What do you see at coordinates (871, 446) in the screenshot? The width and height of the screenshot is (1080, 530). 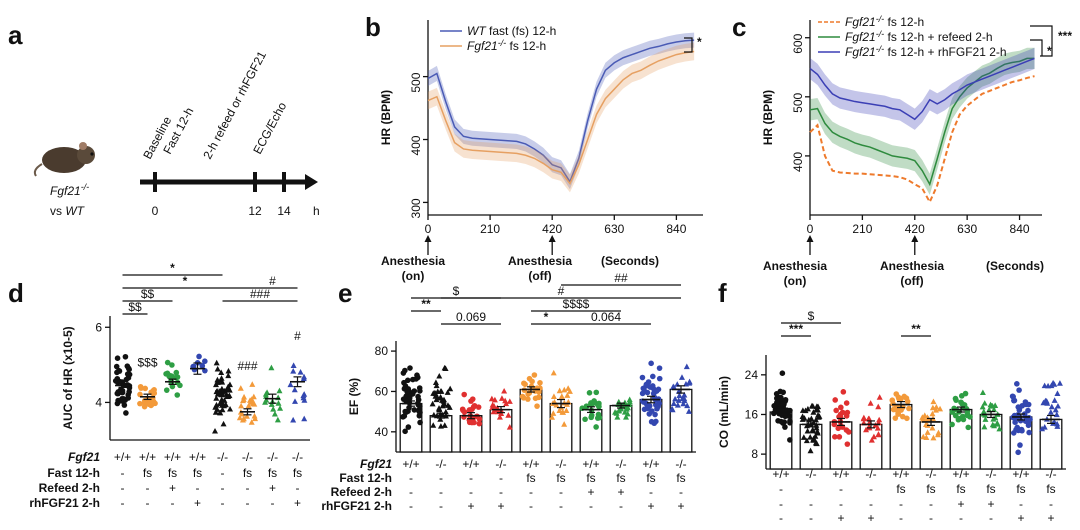 I see `bar` at bounding box center [871, 446].